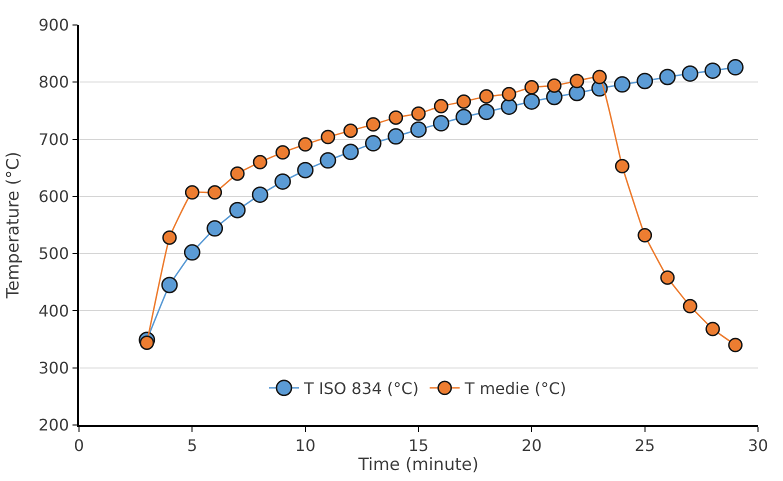 The width and height of the screenshot is (783, 481). What do you see at coordinates (54, 196) in the screenshot?
I see `y-tick-label: 600` at bounding box center [54, 196].